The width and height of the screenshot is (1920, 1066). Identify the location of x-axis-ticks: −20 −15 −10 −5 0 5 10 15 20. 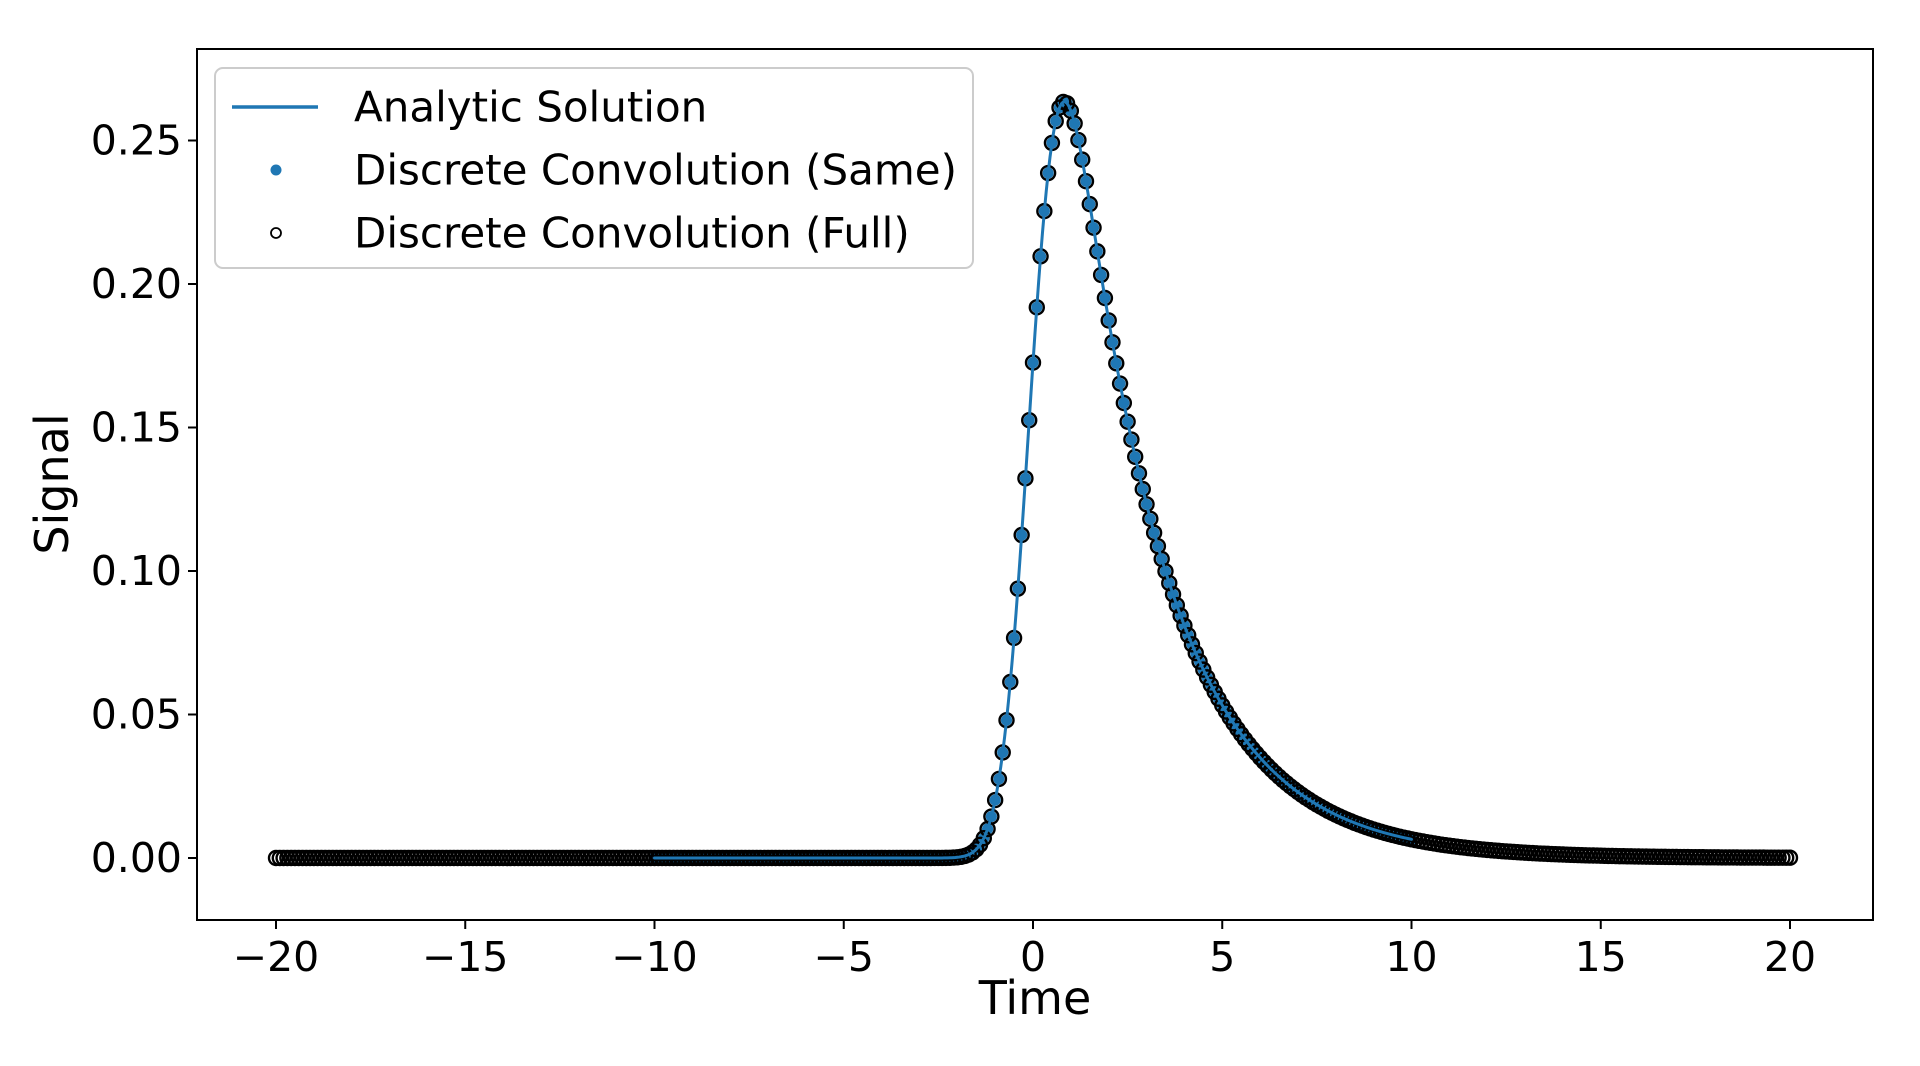
(1024, 950).